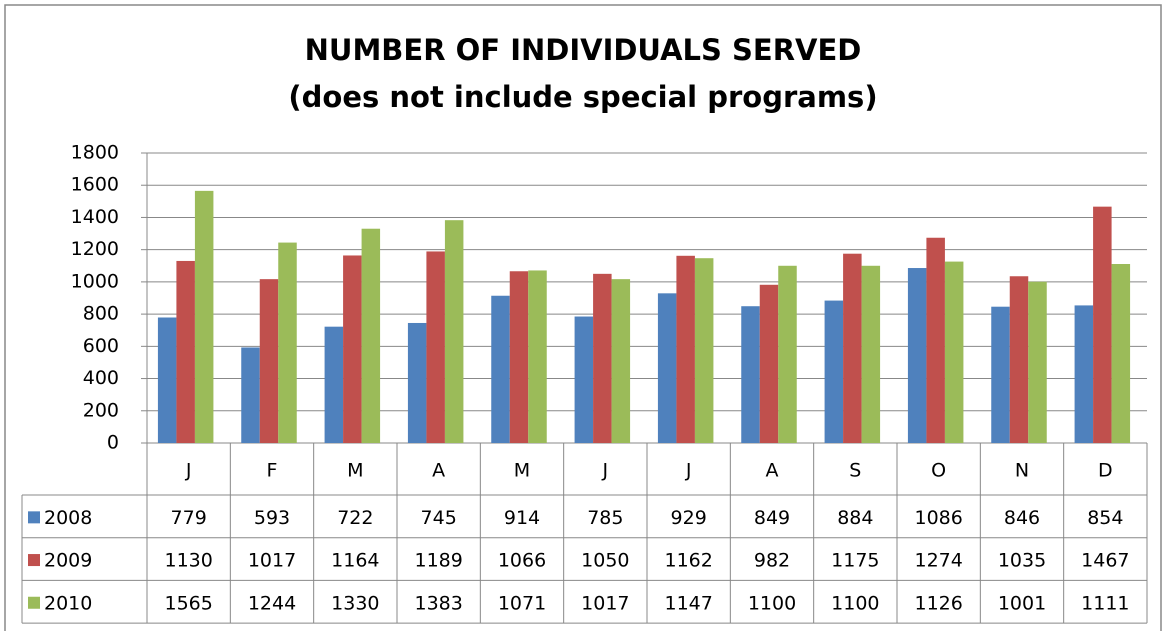 This screenshot has height=631, width=1167. Describe the element at coordinates (1105, 603) in the screenshot. I see `table-cell: 1111` at that location.